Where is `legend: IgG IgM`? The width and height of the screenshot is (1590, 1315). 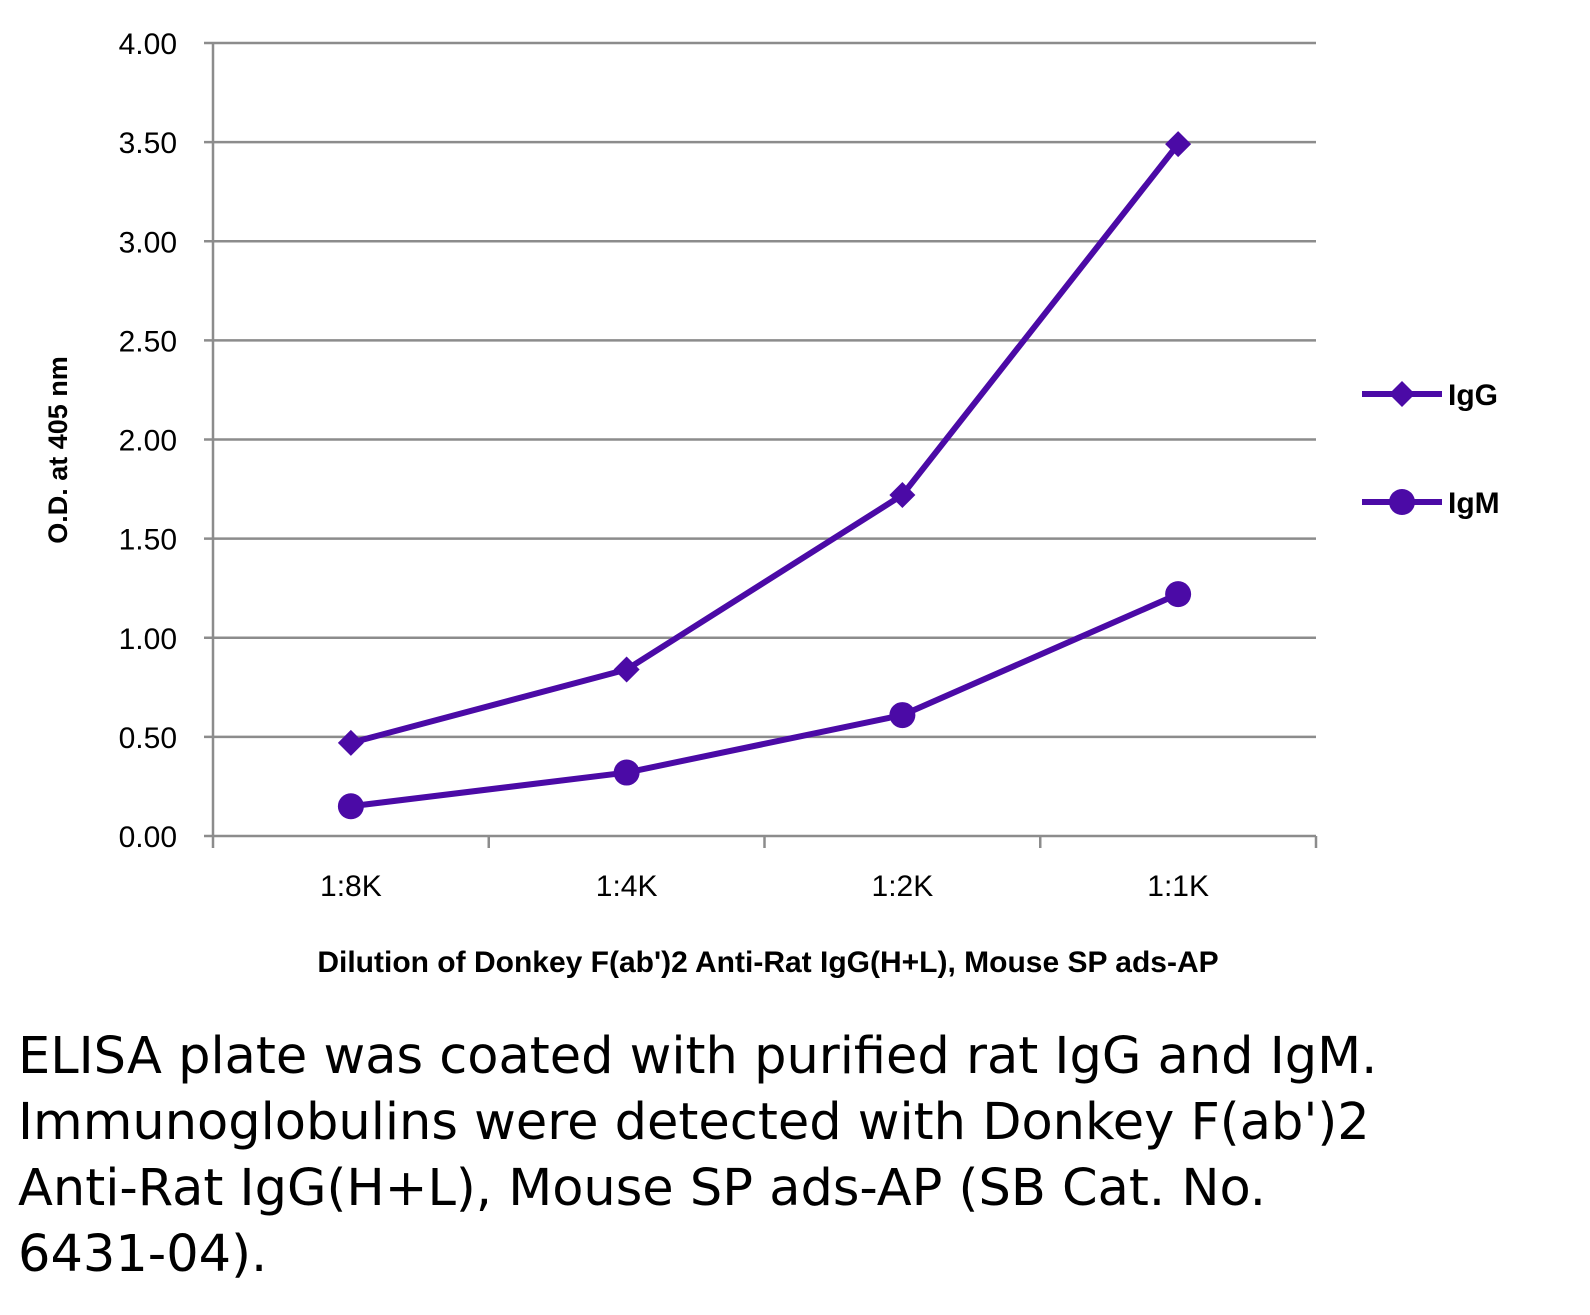 legend: IgG IgM is located at coordinates (1431, 449).